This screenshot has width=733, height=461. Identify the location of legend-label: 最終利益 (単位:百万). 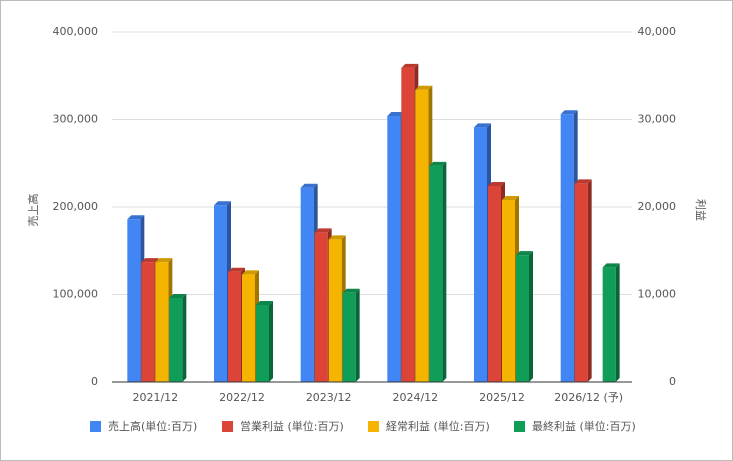
(584, 426).